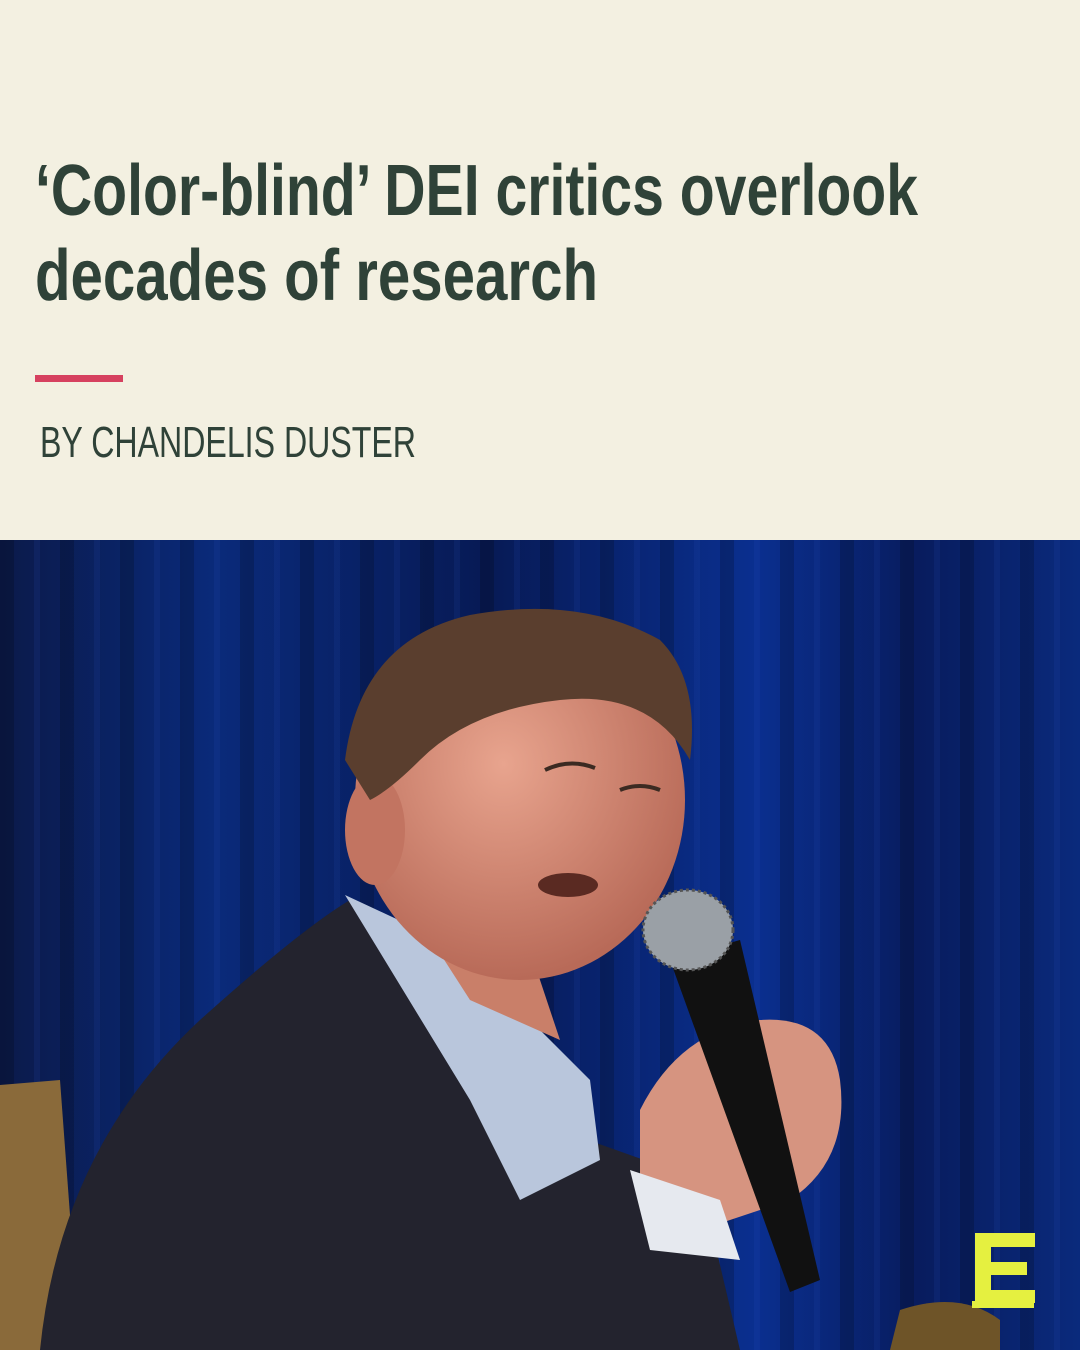 The image size is (1080, 1350). I want to click on accent-rule, so click(79, 378).